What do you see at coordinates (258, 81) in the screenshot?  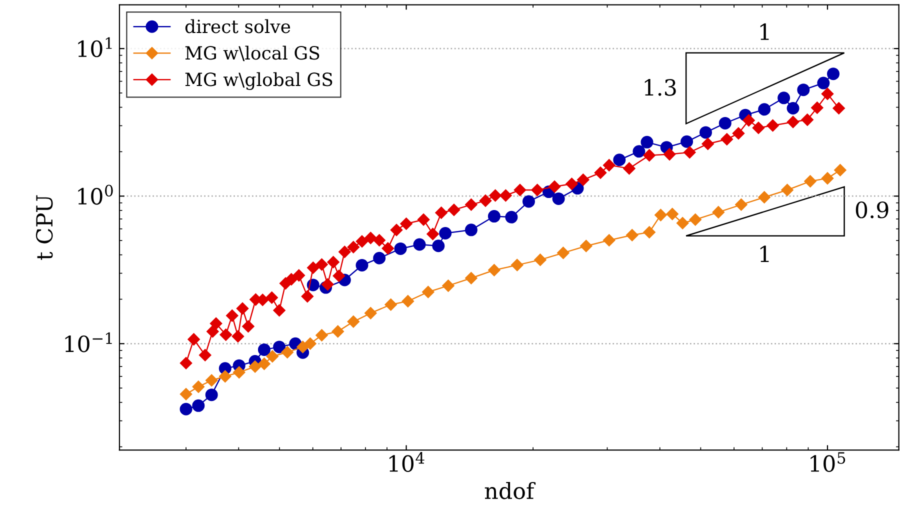 I see `legend-label: MG w\global GS` at bounding box center [258, 81].